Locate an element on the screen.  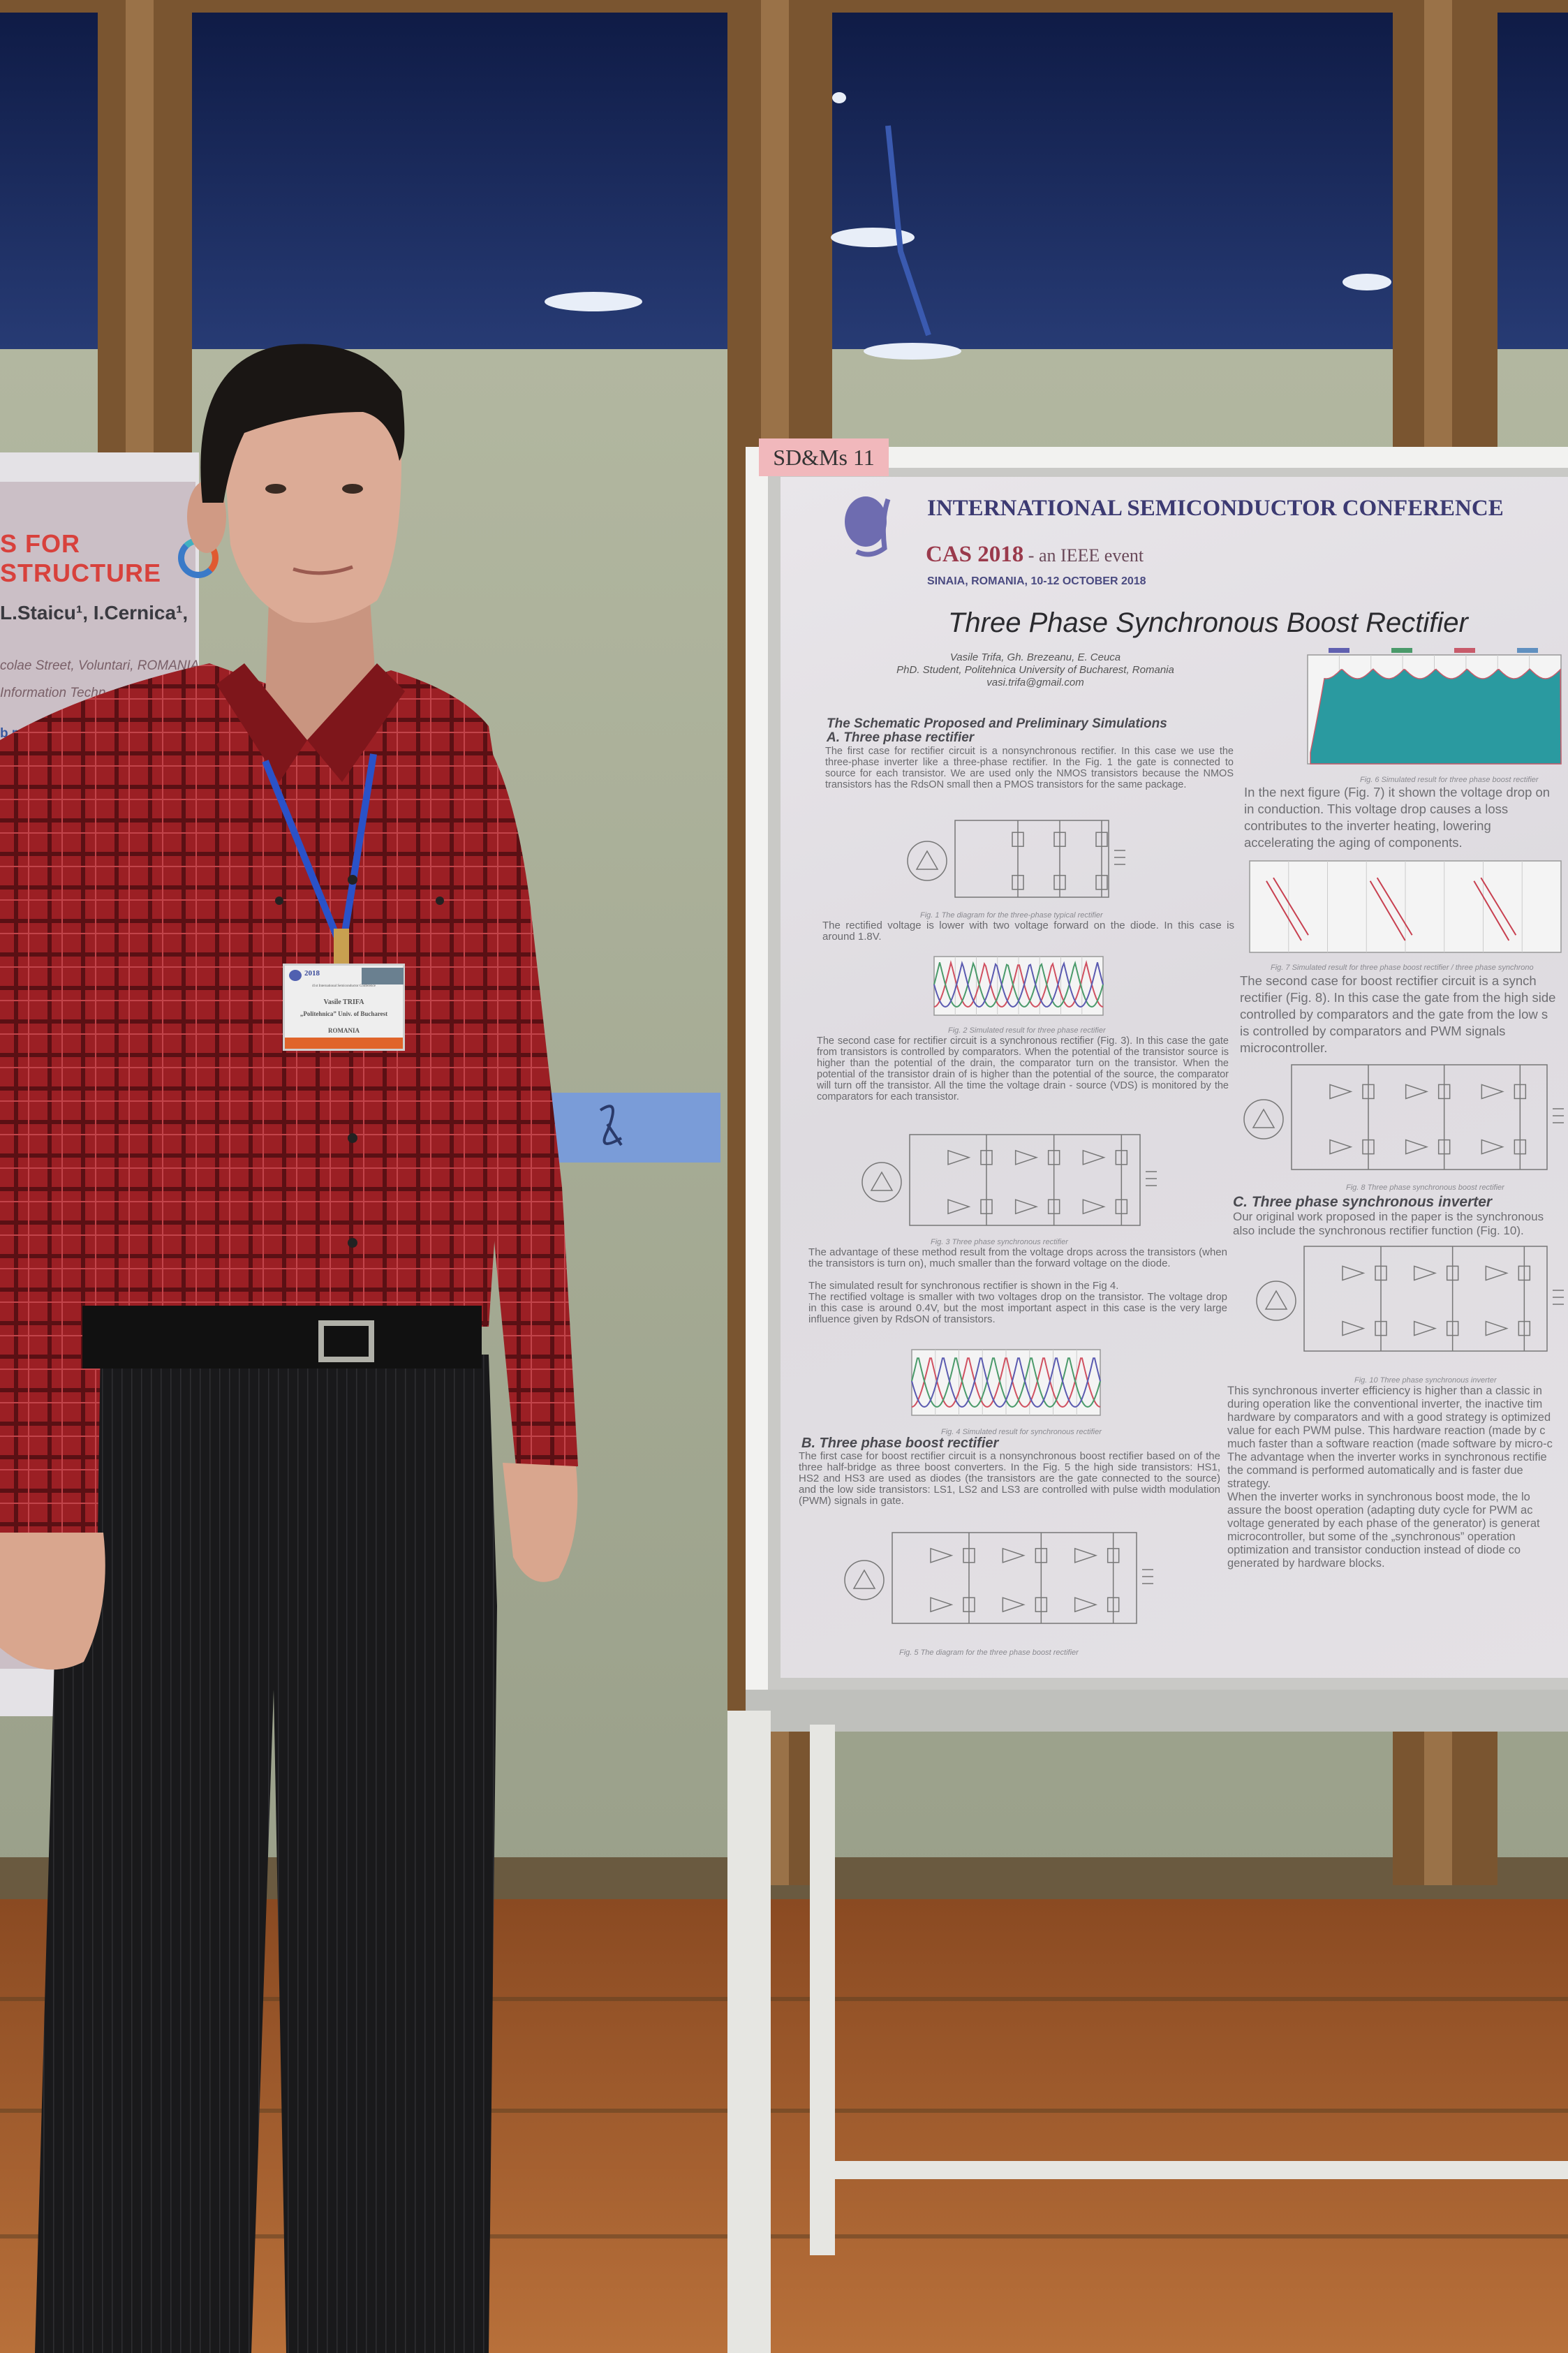
badge-country: ROMANIA is located at coordinates (344, 1030).